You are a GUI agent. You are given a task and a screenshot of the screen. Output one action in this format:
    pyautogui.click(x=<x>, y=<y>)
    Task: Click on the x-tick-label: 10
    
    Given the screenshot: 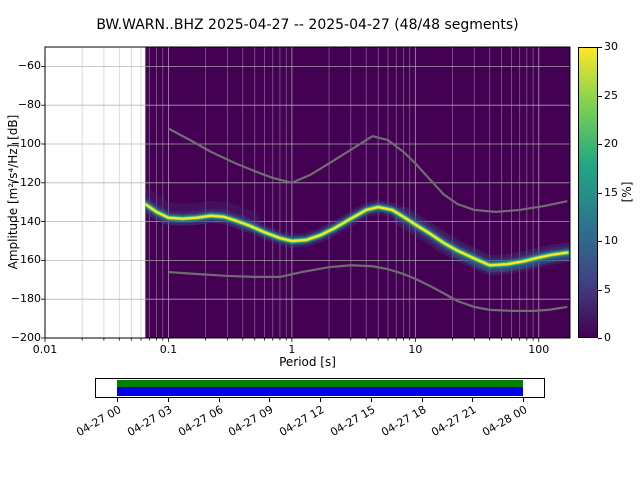 What is the action you would take?
    pyautogui.click(x=415, y=349)
    